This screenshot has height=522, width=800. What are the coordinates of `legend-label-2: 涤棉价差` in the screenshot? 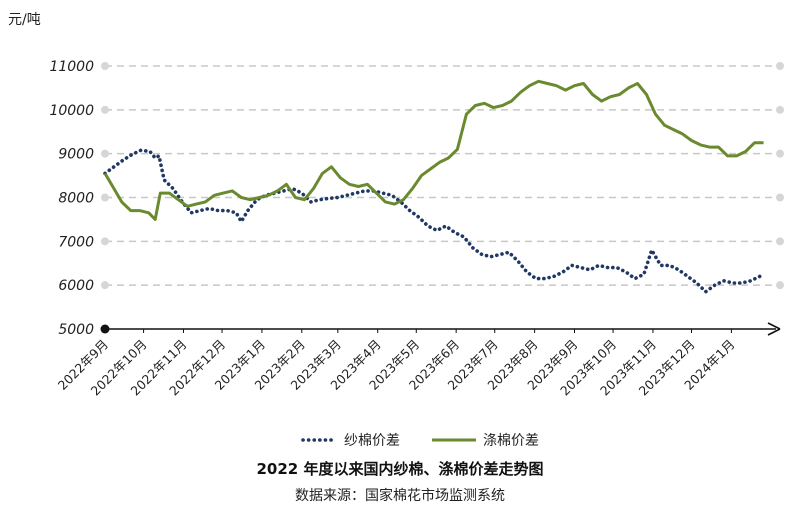 It's located at (511, 440).